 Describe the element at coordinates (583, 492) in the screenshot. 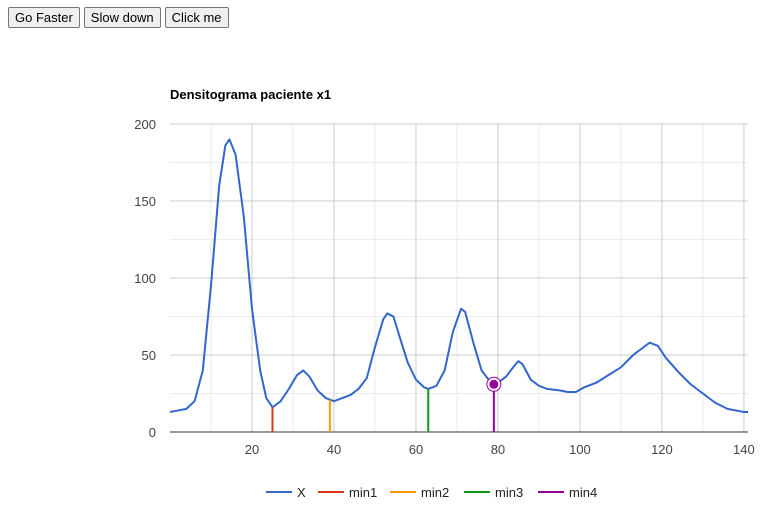

I see `legend-label-min4: min4` at that location.